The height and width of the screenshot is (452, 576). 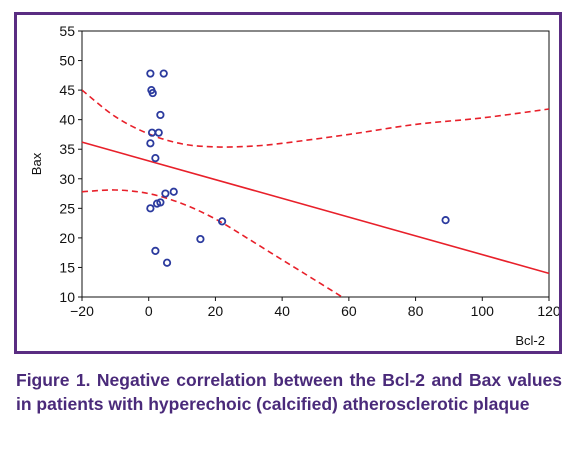 I want to click on y-tick-label: 45, so click(x=67, y=90).